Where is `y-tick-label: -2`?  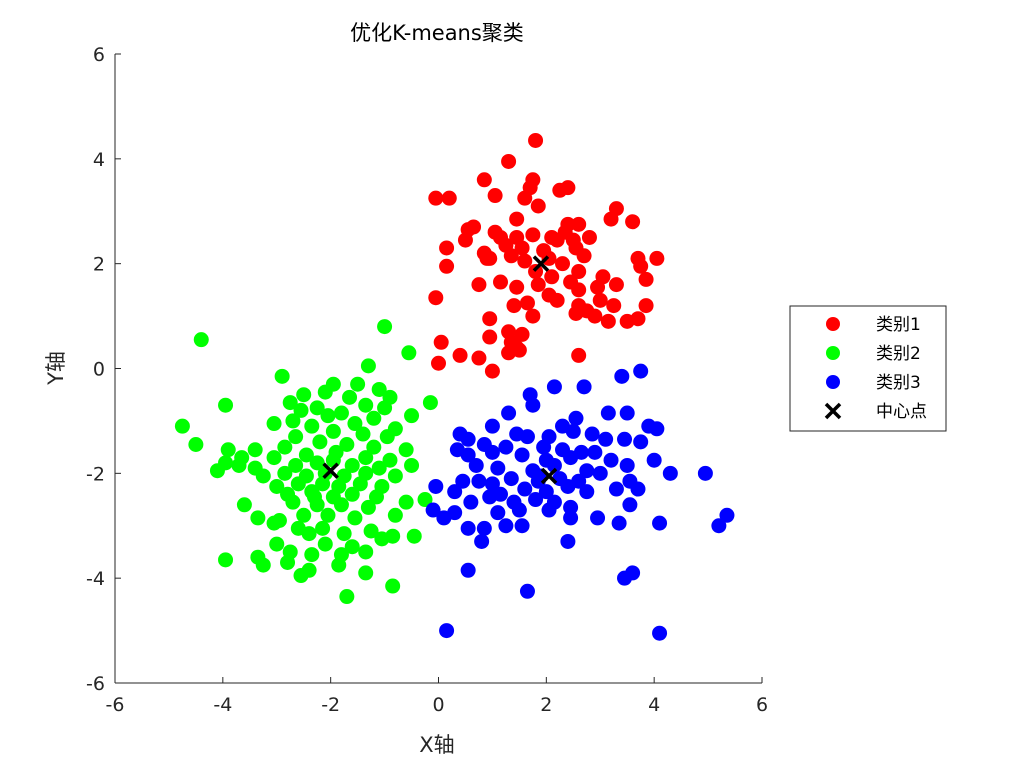
y-tick-label: -2 is located at coordinates (95, 474).